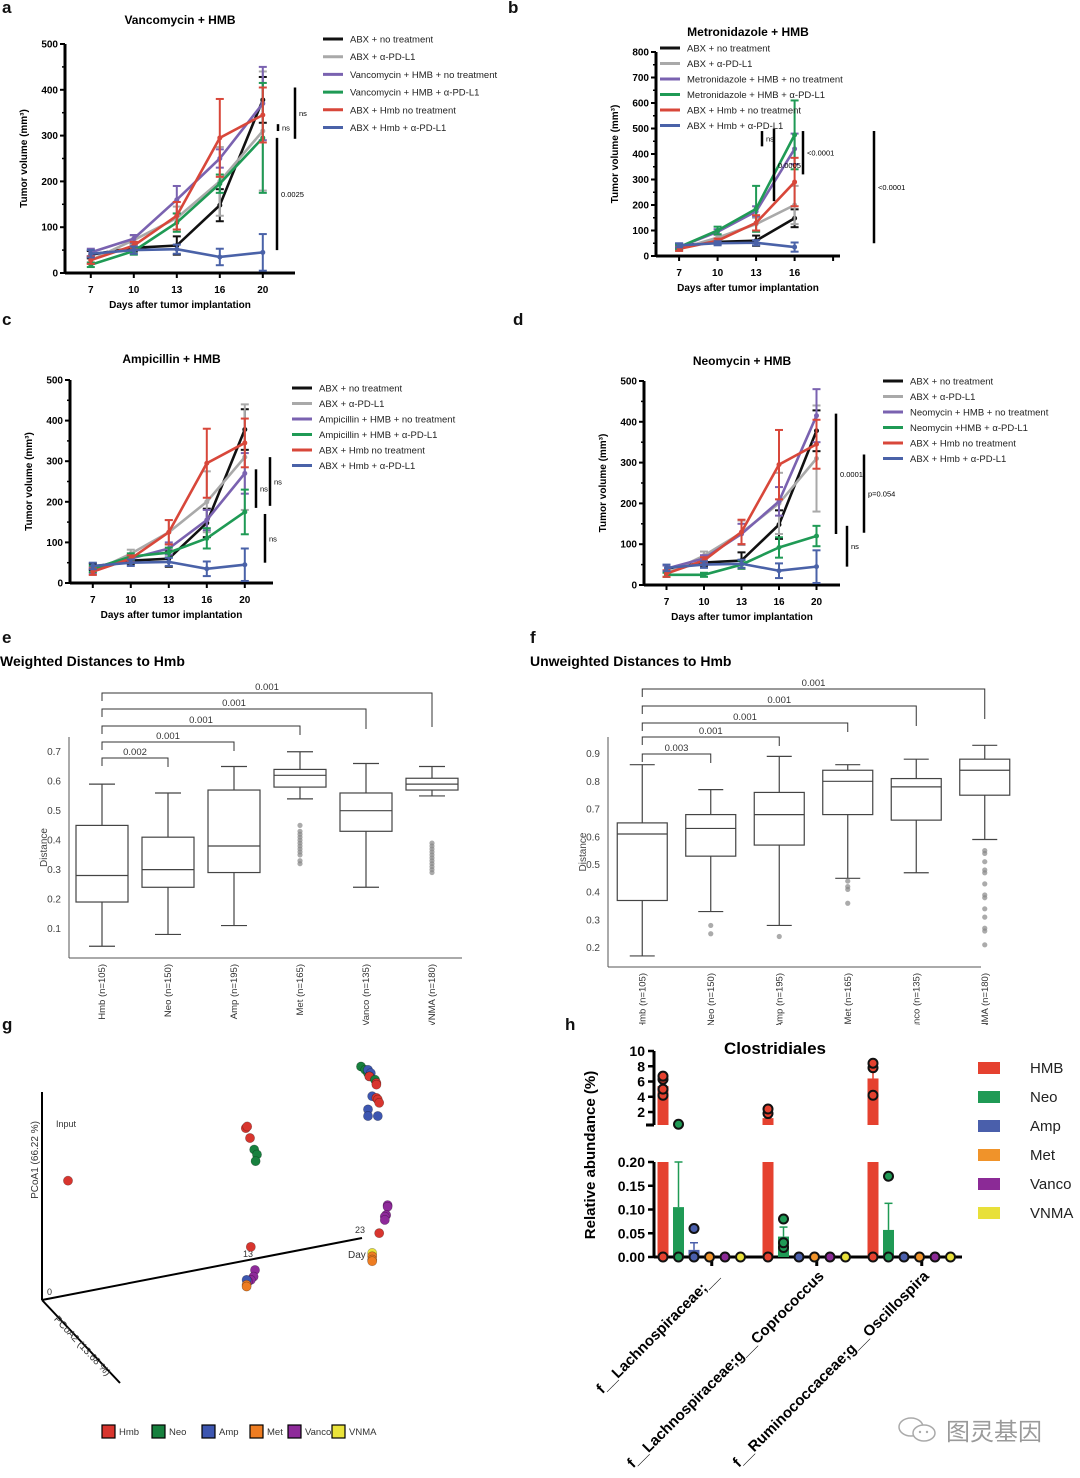  Describe the element at coordinates (593, 920) in the screenshot. I see `y-tick-label: 0.3` at that location.